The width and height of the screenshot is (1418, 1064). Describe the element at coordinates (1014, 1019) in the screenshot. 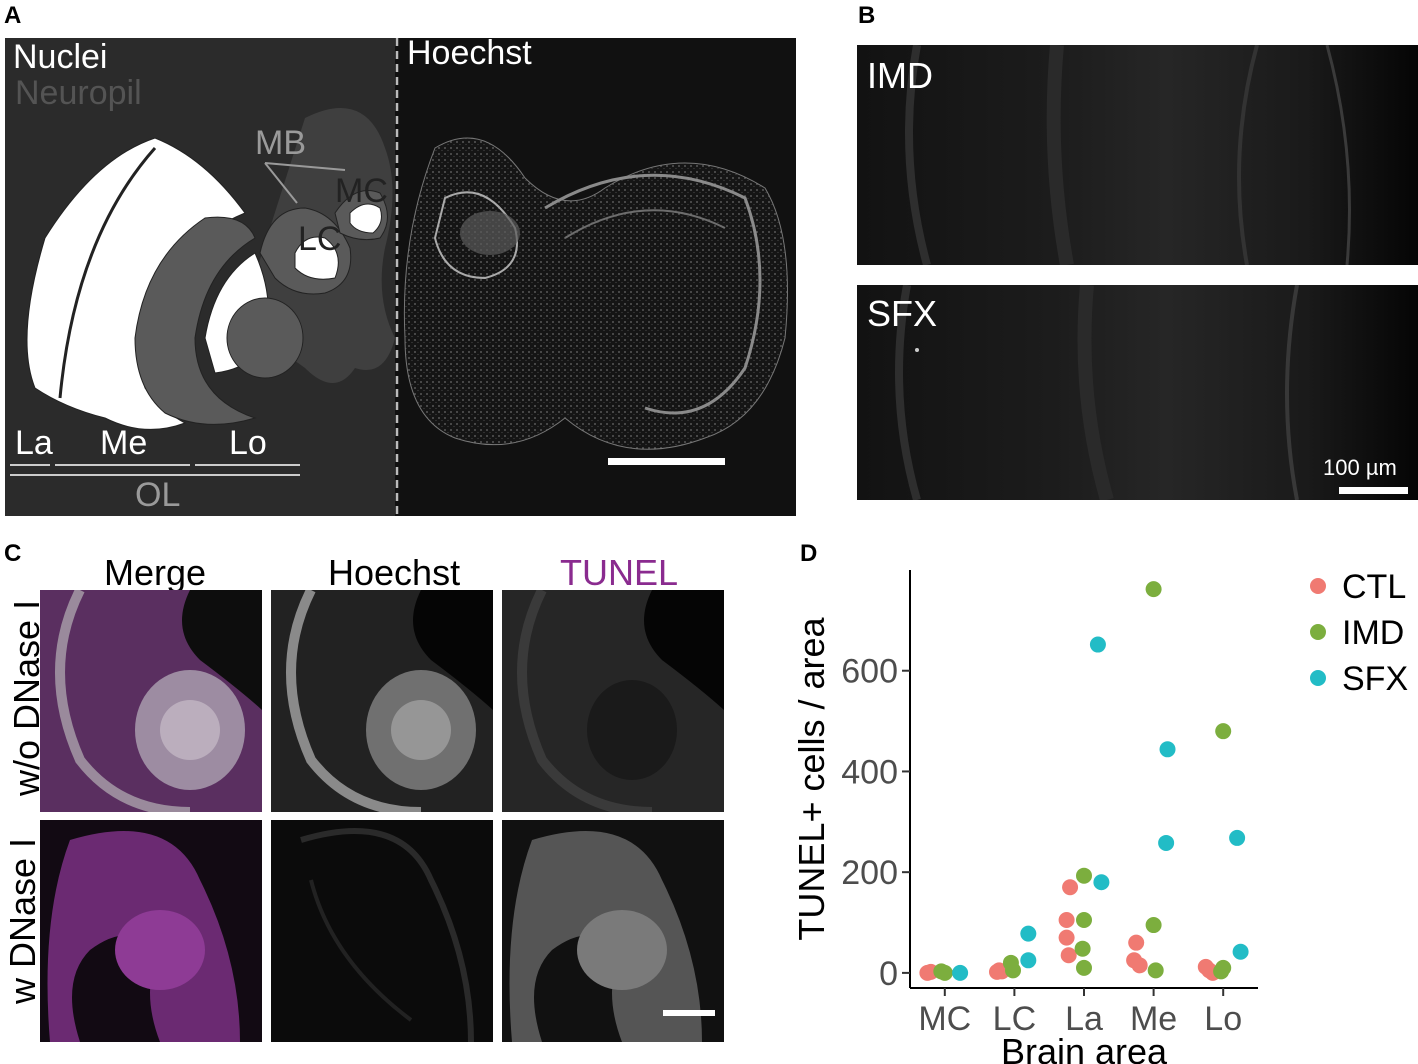

I see `x-tick-label: LC` at that location.